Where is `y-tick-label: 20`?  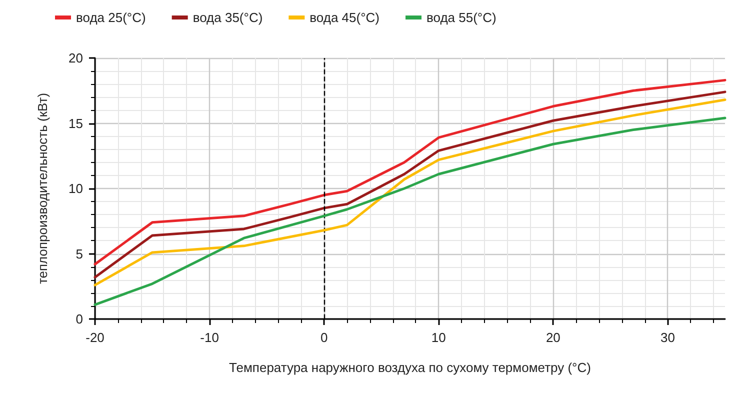 y-tick-label: 20 is located at coordinates (75, 58).